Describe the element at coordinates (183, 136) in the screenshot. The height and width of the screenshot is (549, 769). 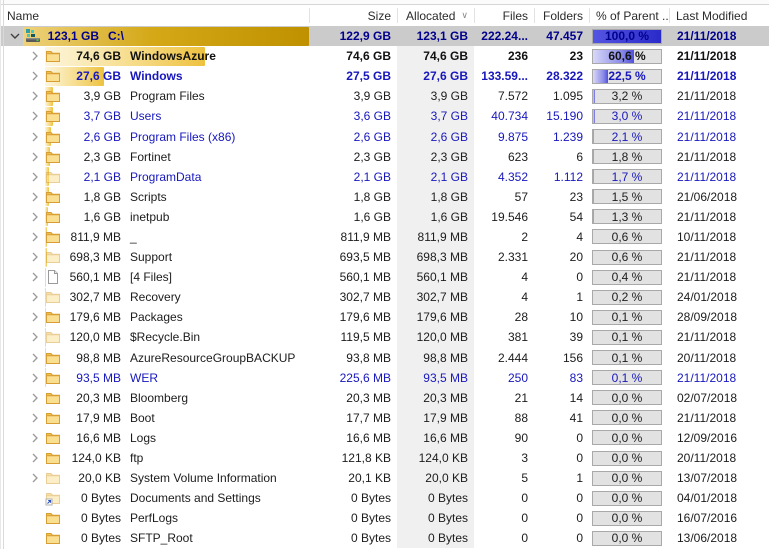
I see `folder-name-label: Program Files (x86)` at that location.